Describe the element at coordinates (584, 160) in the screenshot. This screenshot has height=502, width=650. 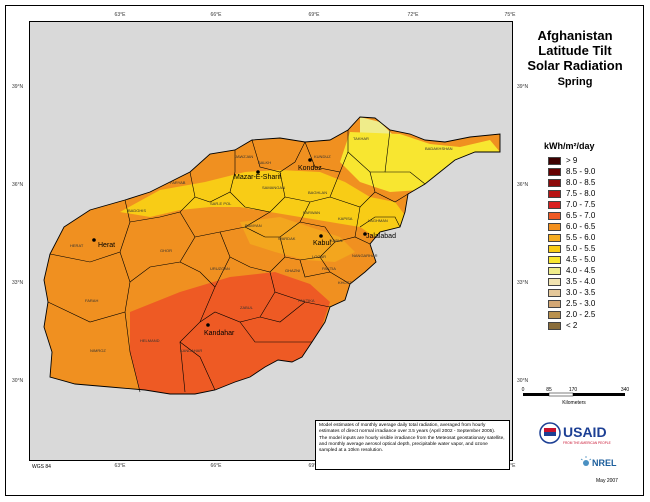
I see `legend-item: > 9` at that location.